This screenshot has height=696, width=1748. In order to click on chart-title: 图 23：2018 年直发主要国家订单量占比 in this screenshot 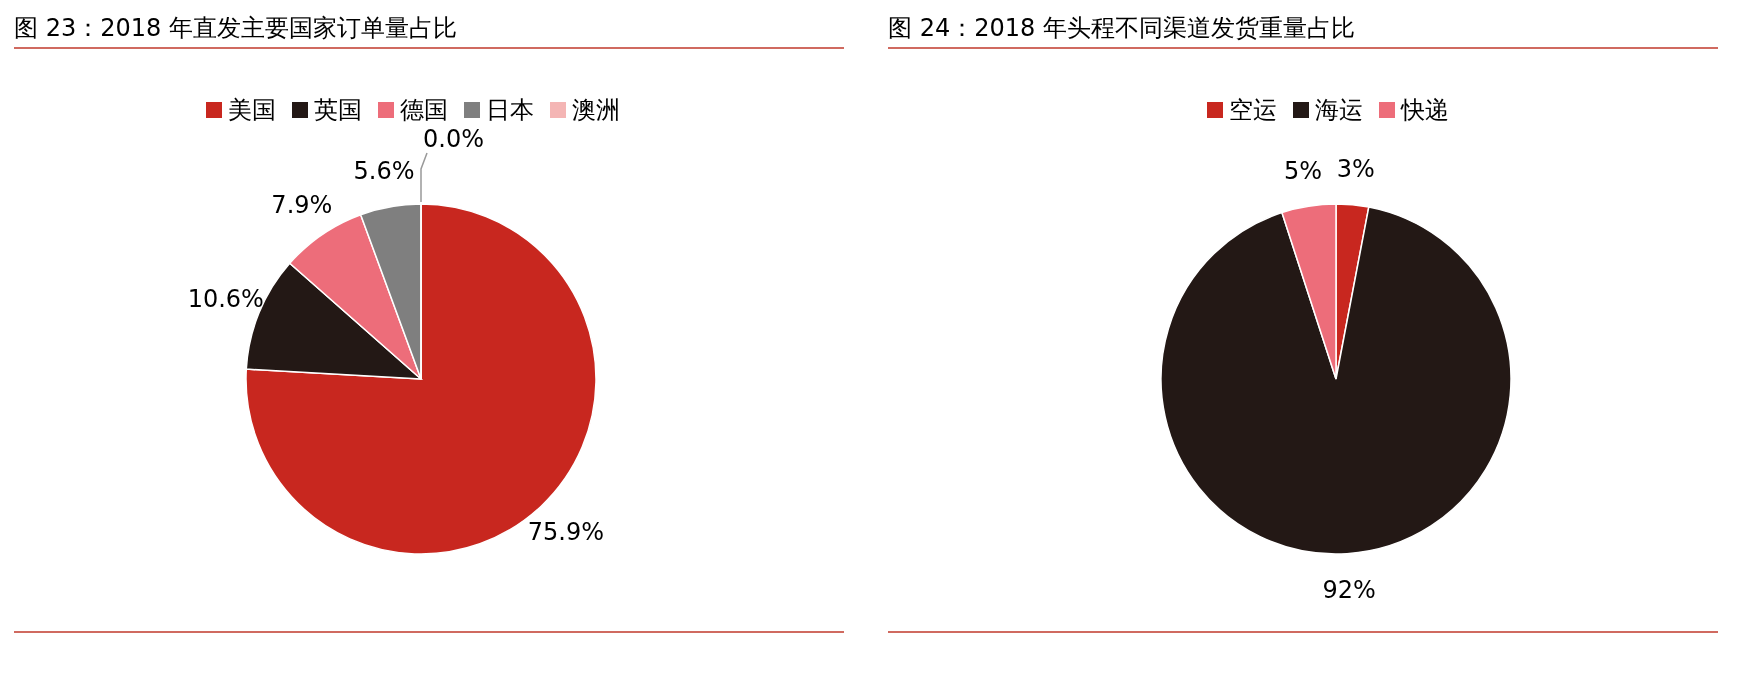, I will do `click(235, 28)`.